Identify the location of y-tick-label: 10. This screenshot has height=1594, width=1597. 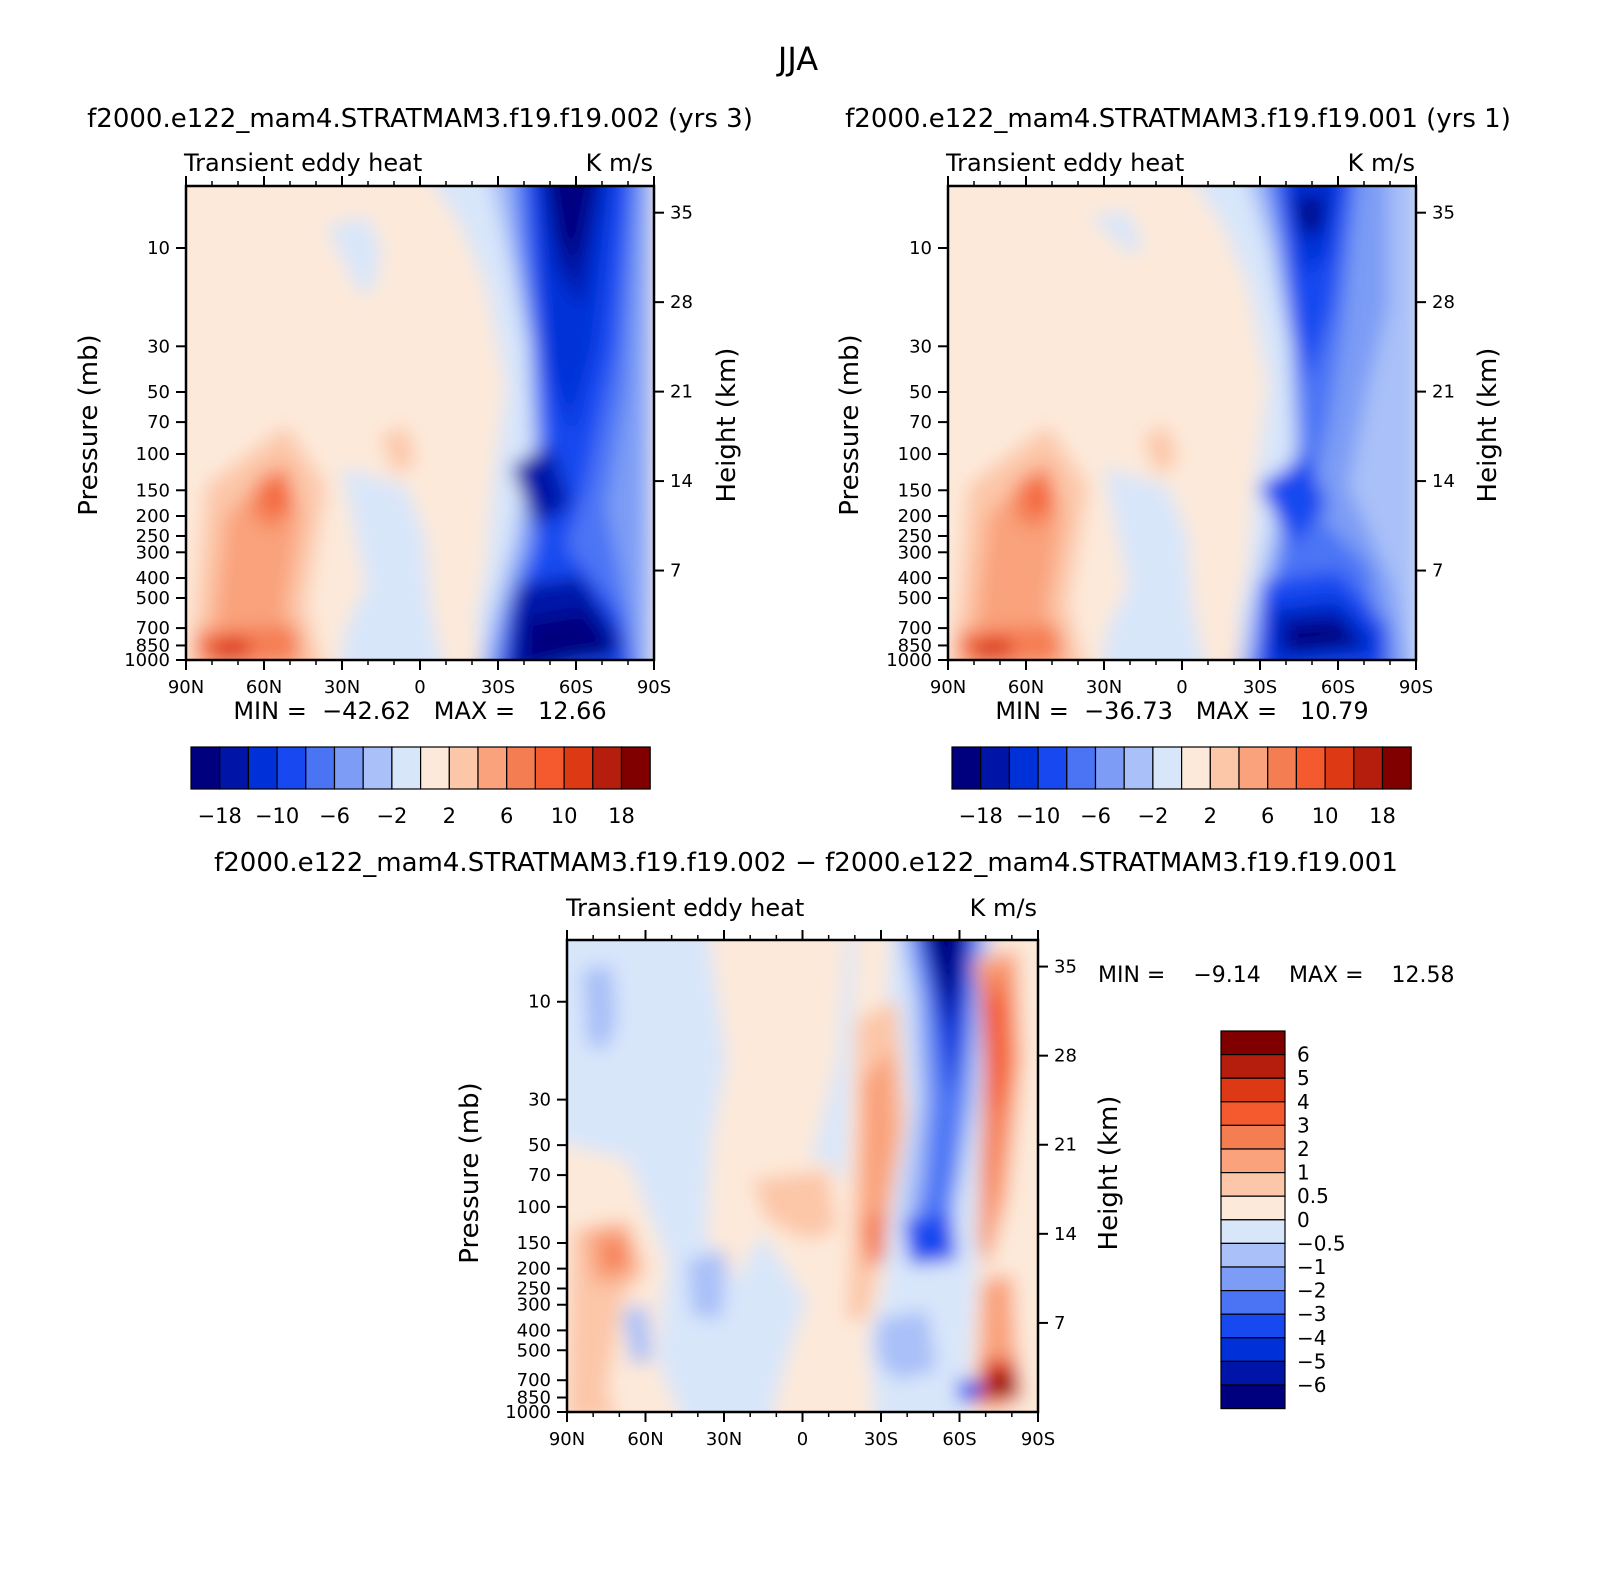
(920, 248).